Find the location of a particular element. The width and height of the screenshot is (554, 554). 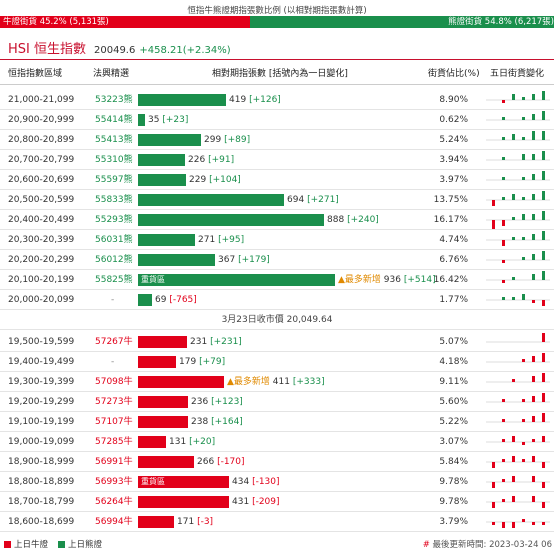

contracts-bar-cell: 238 [+164] is located at coordinates (288, 422).